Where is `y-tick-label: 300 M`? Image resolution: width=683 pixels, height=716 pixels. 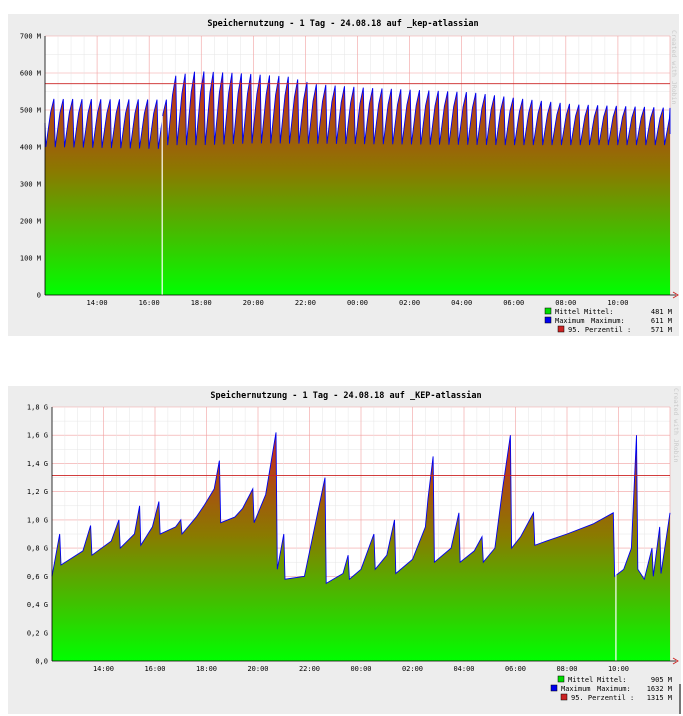
y-tick-label: 300 M is located at coordinates (30, 185).